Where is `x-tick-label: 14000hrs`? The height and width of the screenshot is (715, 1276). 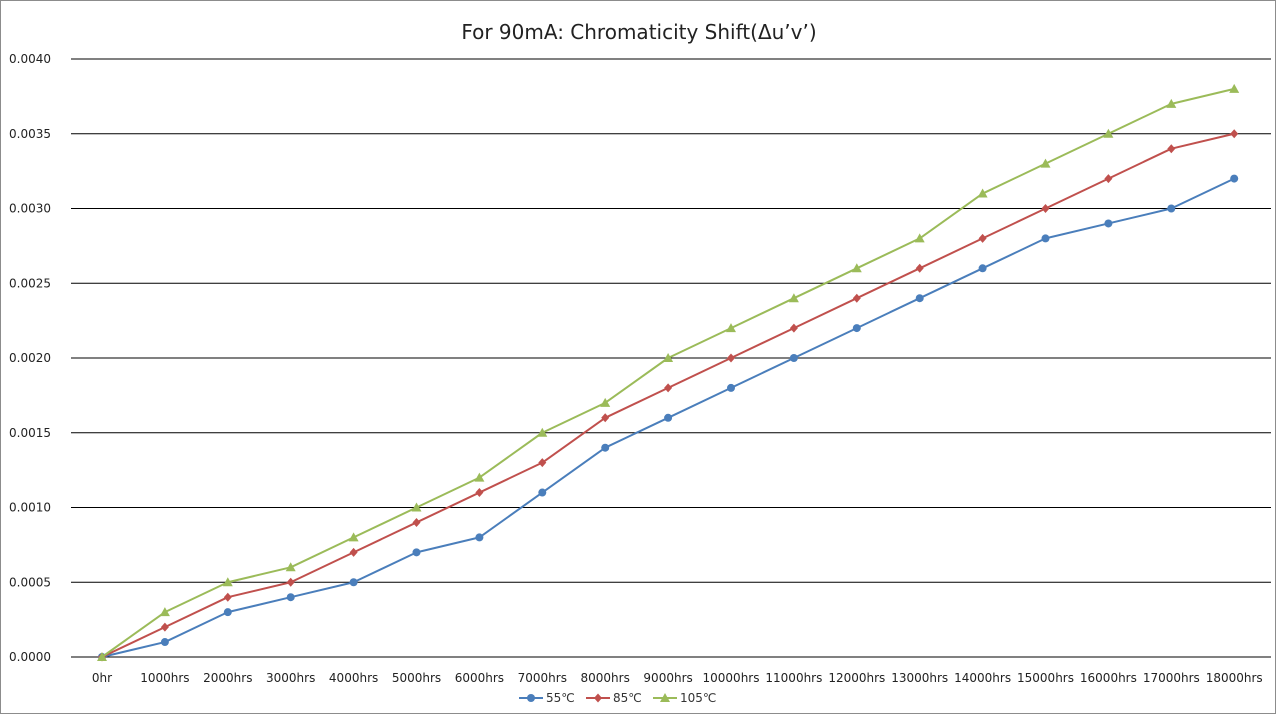 x-tick-label: 14000hrs is located at coordinates (982, 678).